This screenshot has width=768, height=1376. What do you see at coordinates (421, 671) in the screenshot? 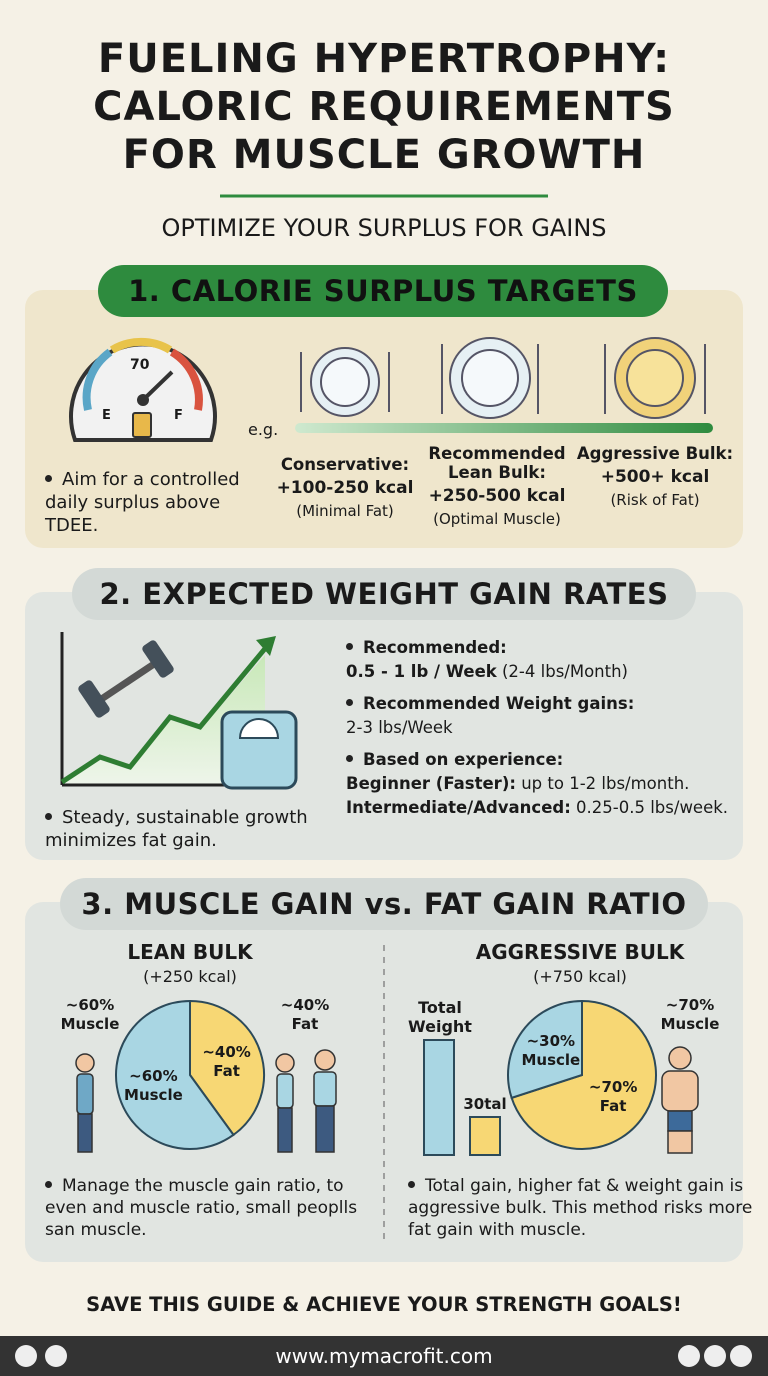
I see `bullet-bold: 0.5 - 1 lb / Week` at bounding box center [421, 671].